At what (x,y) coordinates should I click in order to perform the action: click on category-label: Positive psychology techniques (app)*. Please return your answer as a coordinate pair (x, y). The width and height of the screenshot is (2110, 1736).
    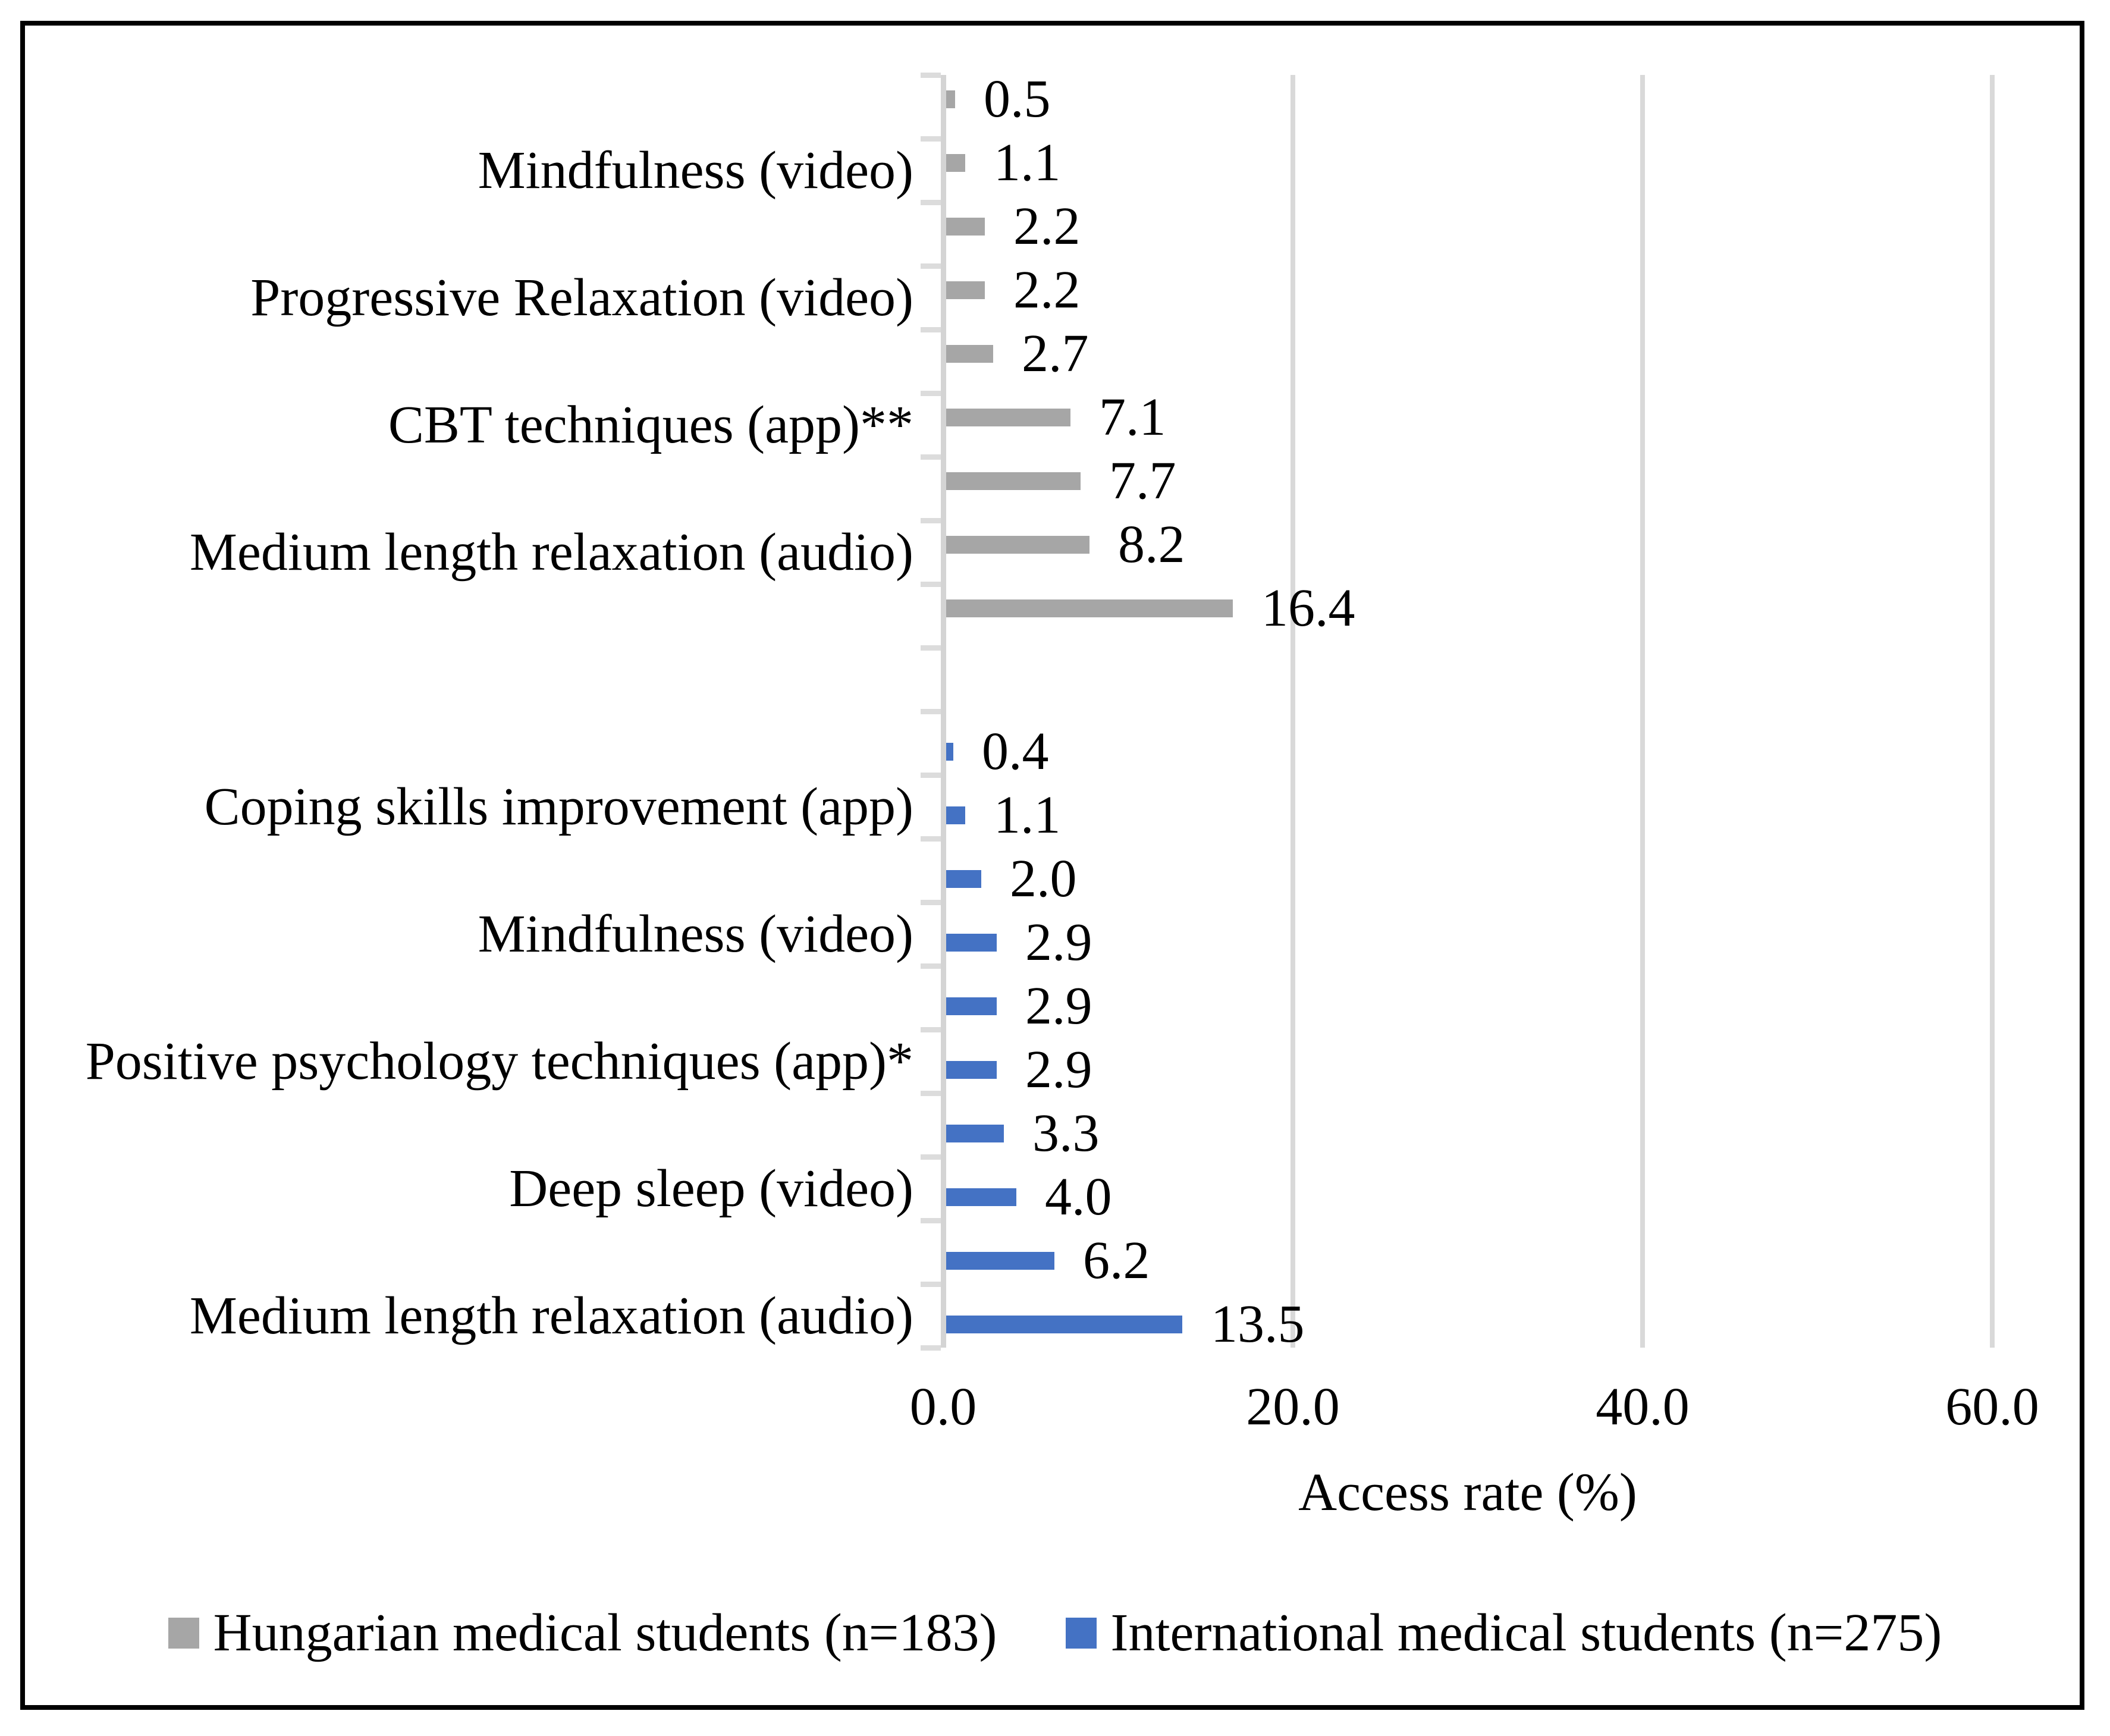
    Looking at the image, I should click on (499, 1061).